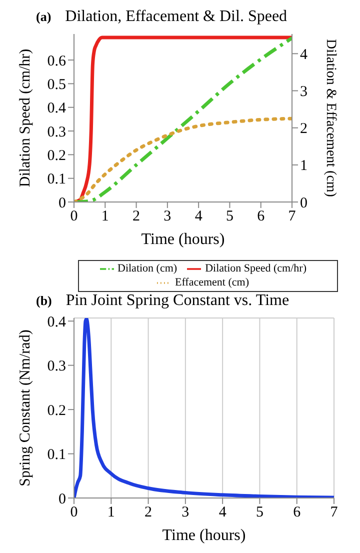 The height and width of the screenshot is (553, 360). I want to click on y2-tick-label: 3, so click(304, 92).